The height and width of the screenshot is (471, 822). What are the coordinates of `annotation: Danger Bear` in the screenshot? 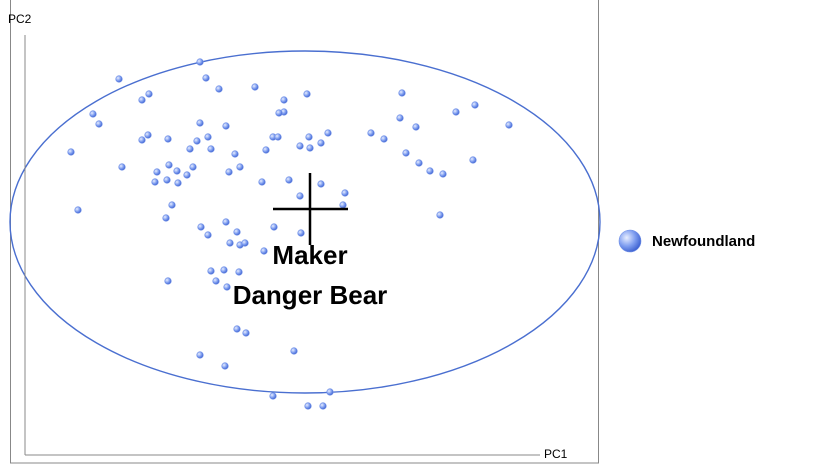 It's located at (310, 295).